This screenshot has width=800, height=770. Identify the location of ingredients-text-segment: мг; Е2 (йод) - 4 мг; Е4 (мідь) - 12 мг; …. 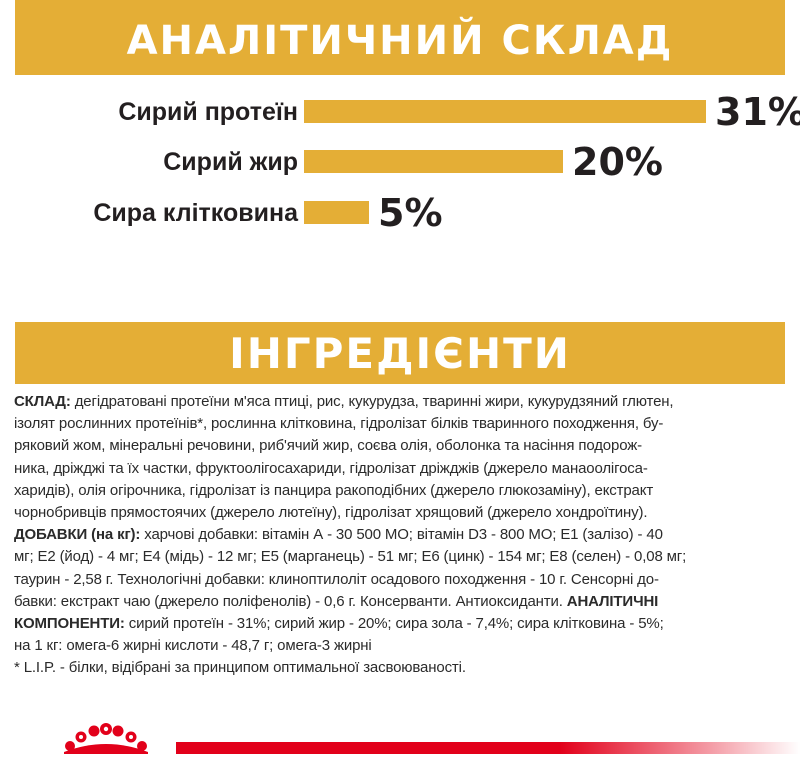
(350, 557).